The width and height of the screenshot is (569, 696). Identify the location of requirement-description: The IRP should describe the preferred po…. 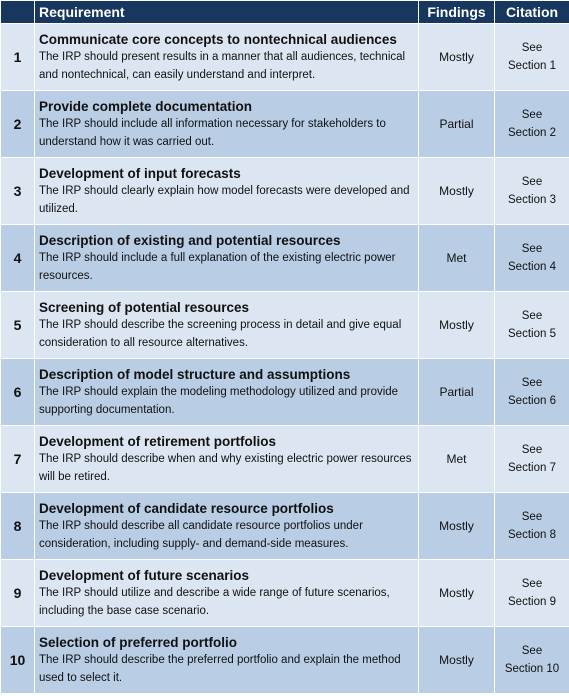
(220, 668).